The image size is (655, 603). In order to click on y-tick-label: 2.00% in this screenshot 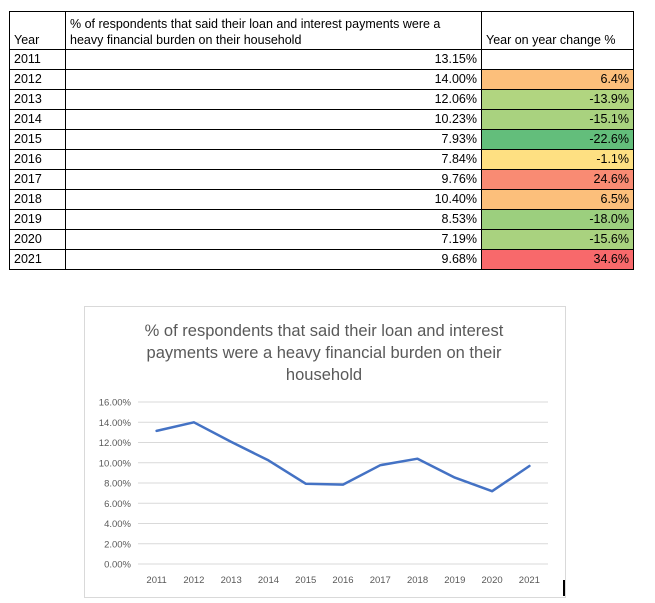, I will do `click(117, 544)`.